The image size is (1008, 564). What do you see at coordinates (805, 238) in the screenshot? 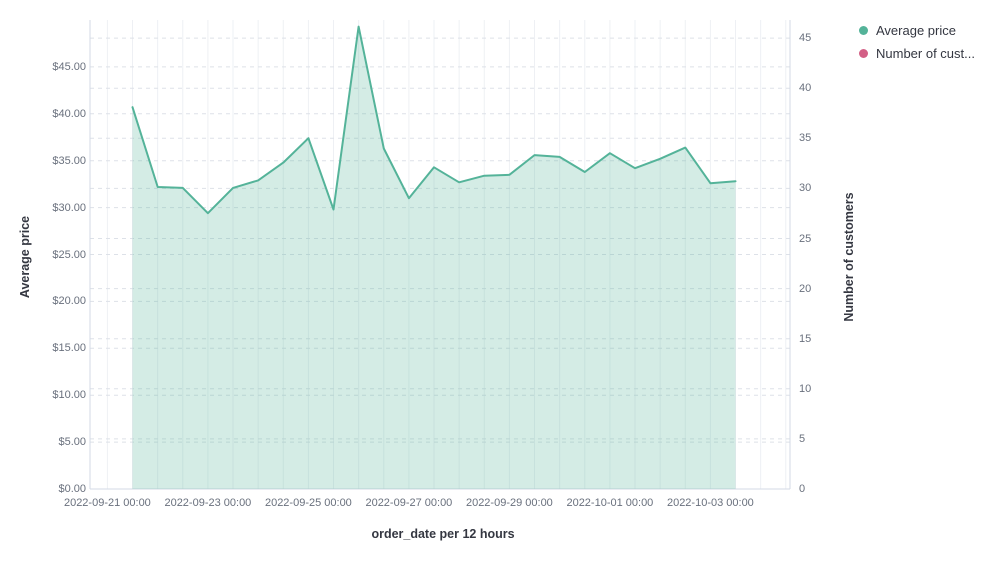
I see `right-axis-tick-label: 25` at bounding box center [805, 238].